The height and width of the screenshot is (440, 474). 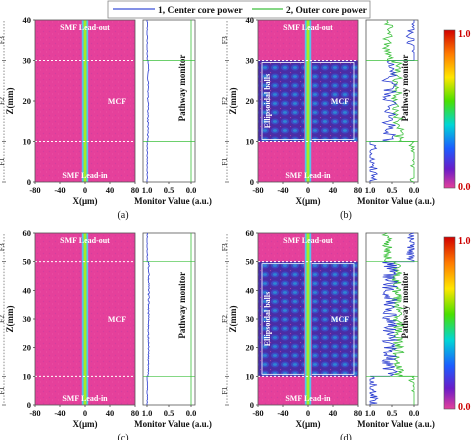 I want to click on colorbar-top-min: 0.0, so click(x=464, y=187).